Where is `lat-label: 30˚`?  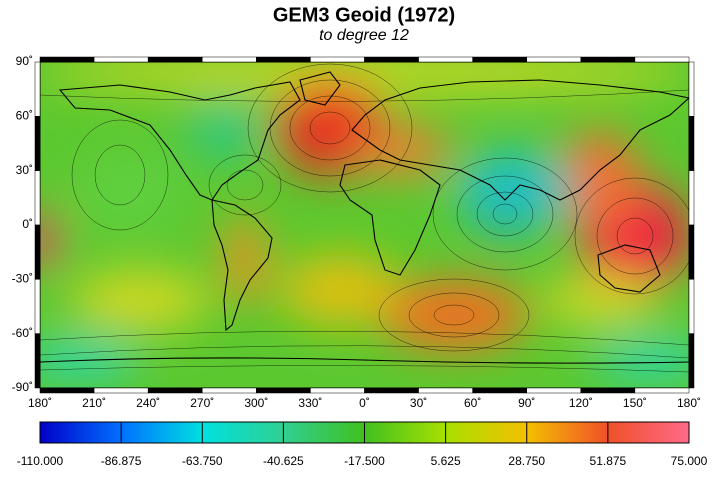 lat-label: 30˚ is located at coordinates (24, 170).